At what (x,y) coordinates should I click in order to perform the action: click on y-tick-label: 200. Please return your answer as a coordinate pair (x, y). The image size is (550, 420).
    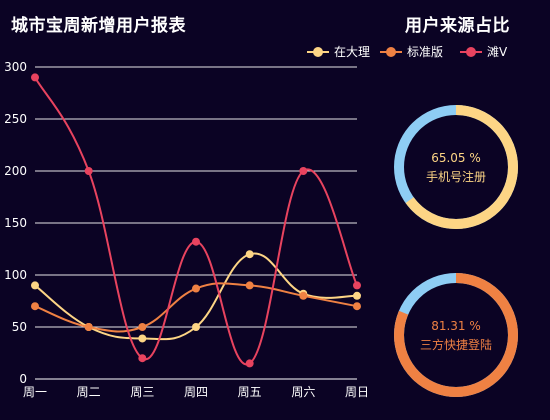
    Looking at the image, I should click on (15, 171).